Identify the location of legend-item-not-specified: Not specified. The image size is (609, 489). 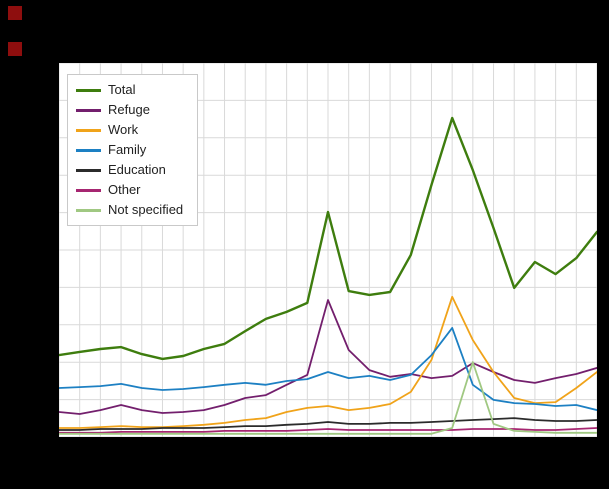
(129, 210).